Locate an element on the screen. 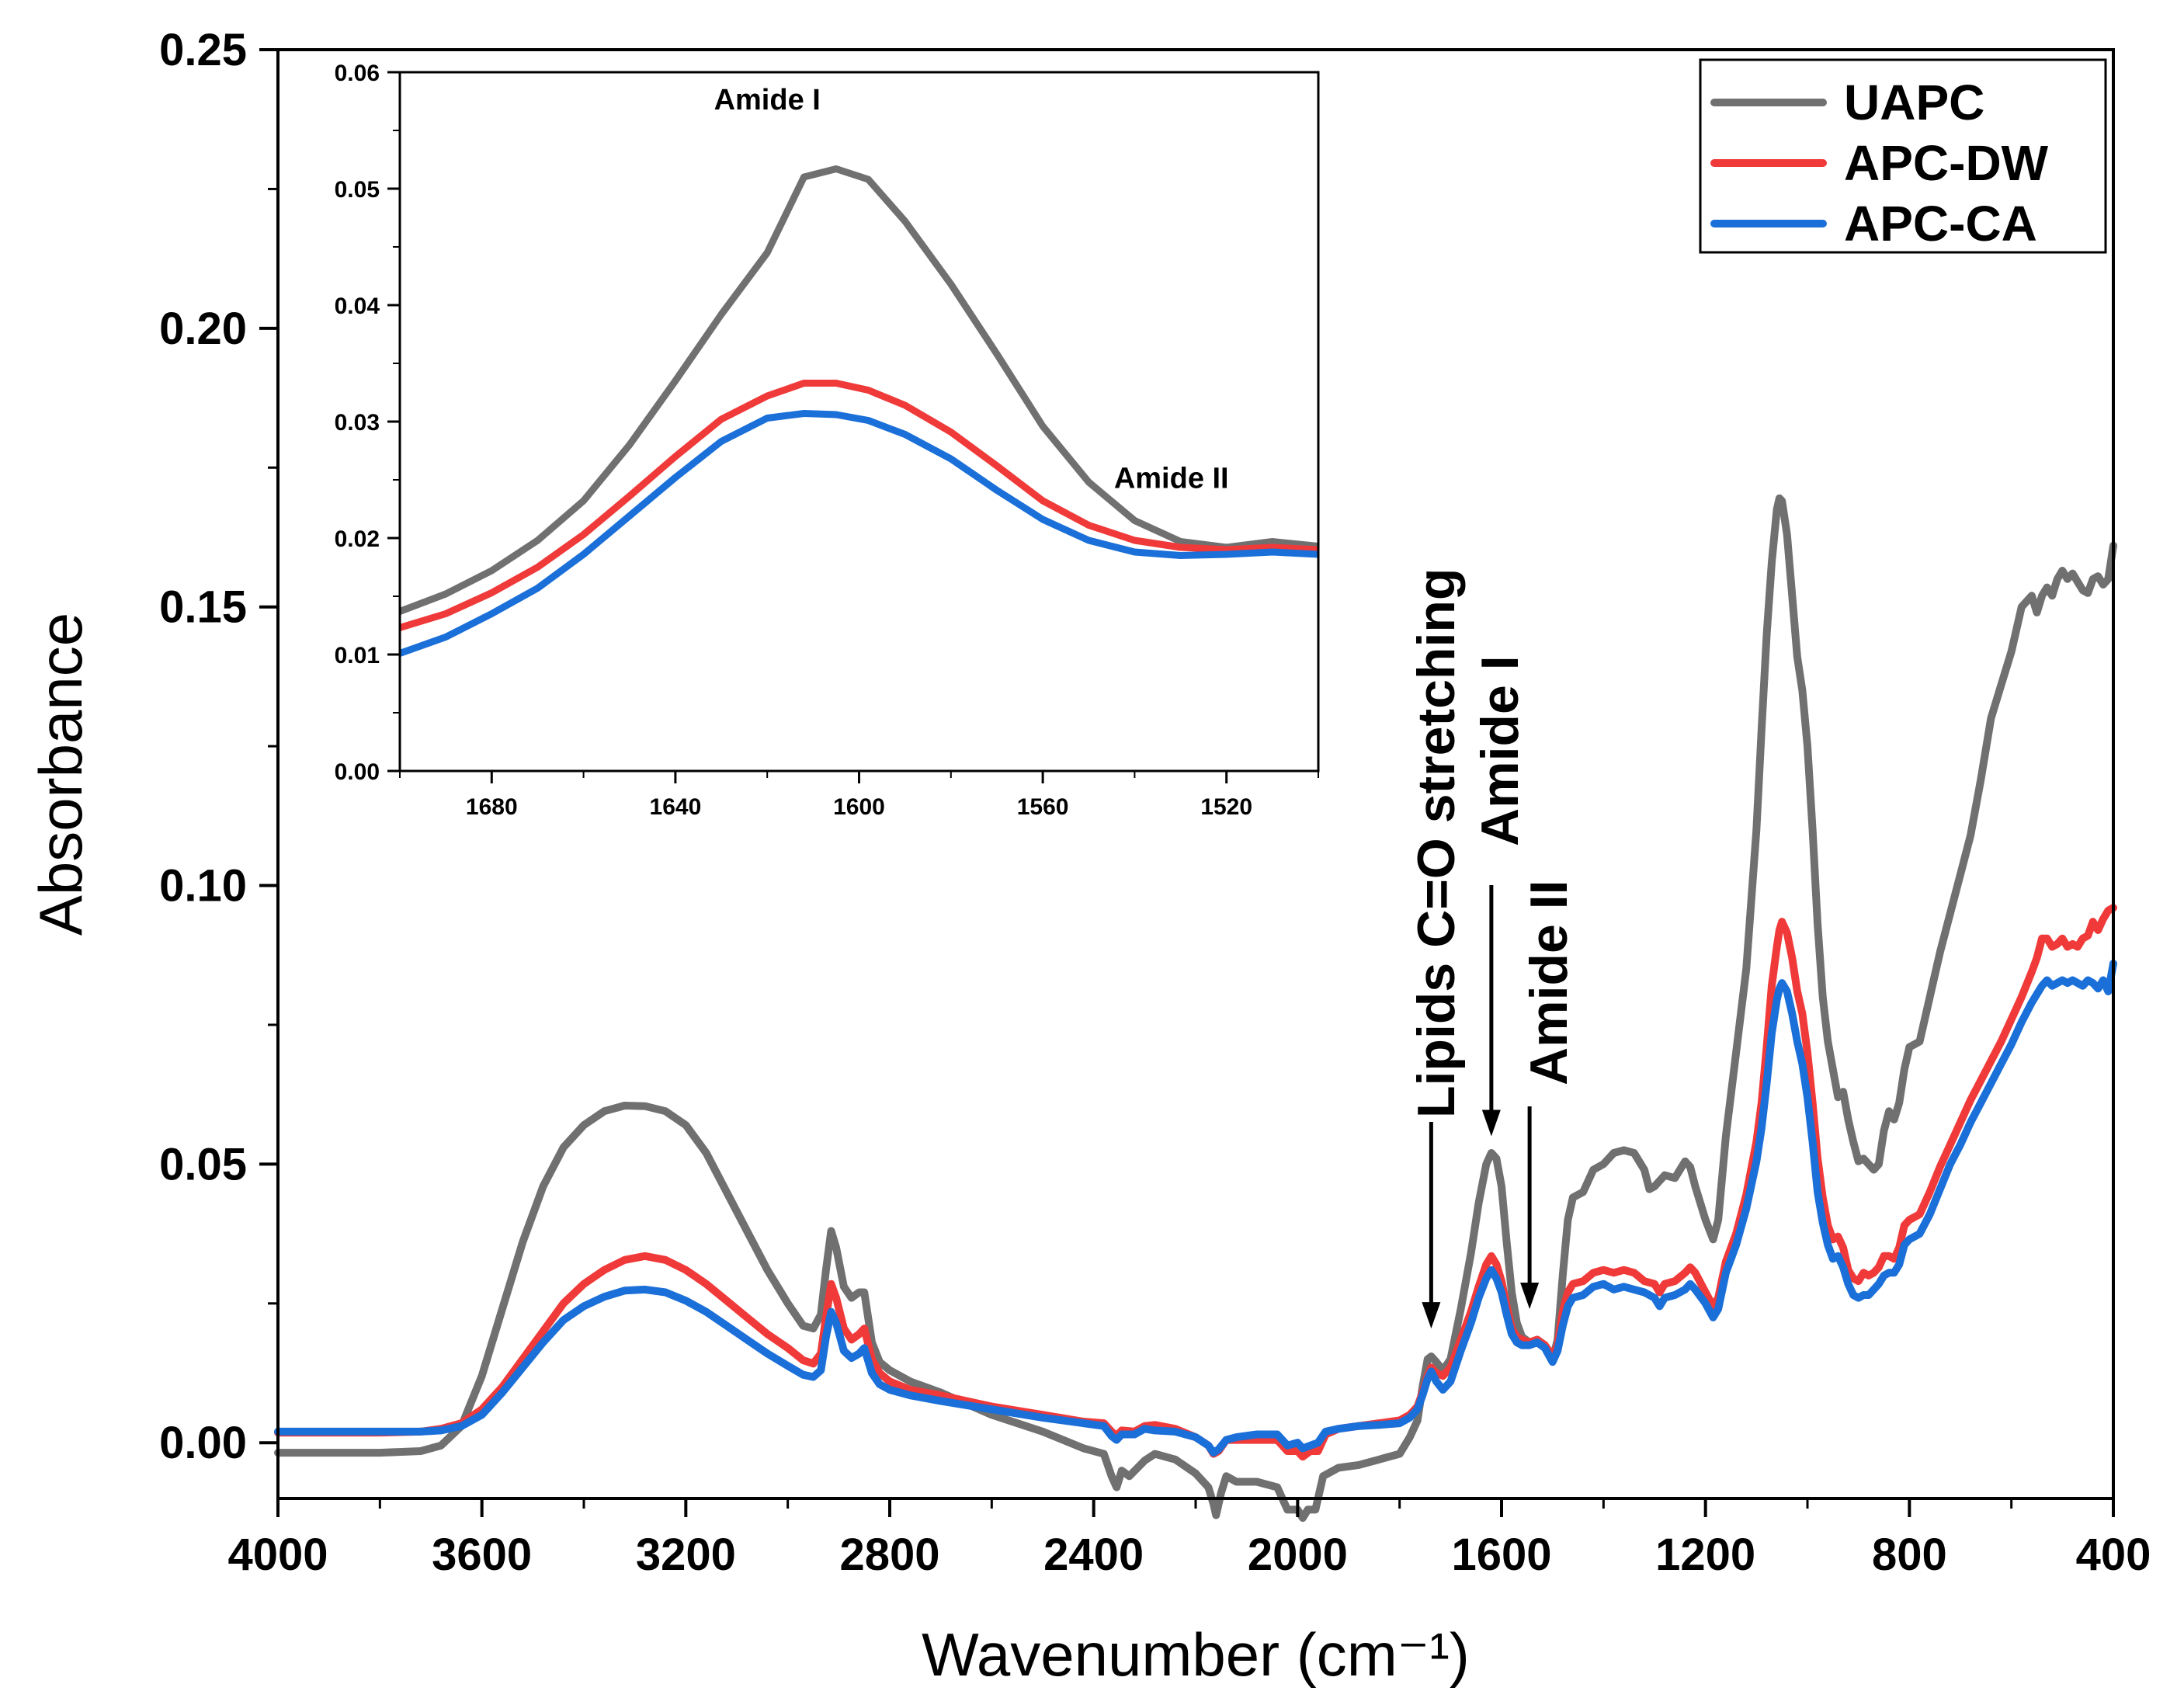  legend-label-apc-ca: APC-CA is located at coordinates (1940, 224).